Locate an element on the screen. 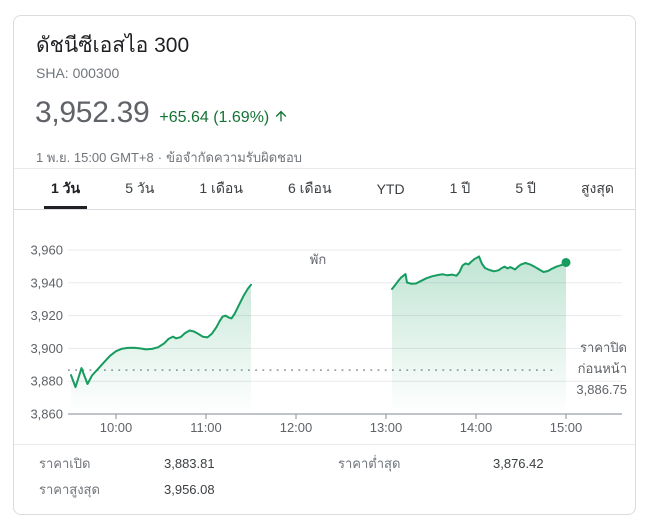 Image resolution: width=650 pixels, height=527 pixels. stat-value: 3,883.81 is located at coordinates (189, 463).